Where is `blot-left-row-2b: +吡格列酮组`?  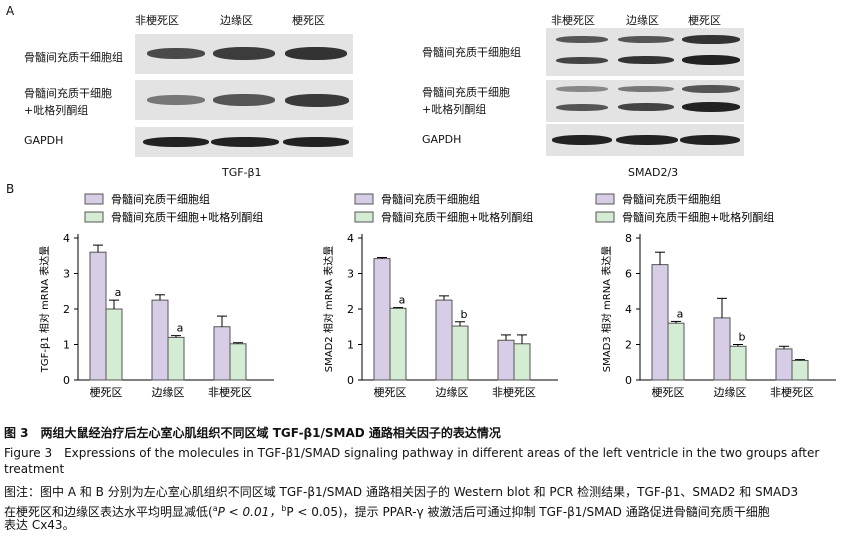 blot-left-row-2b: +吡格列酮组 is located at coordinates (56, 110).